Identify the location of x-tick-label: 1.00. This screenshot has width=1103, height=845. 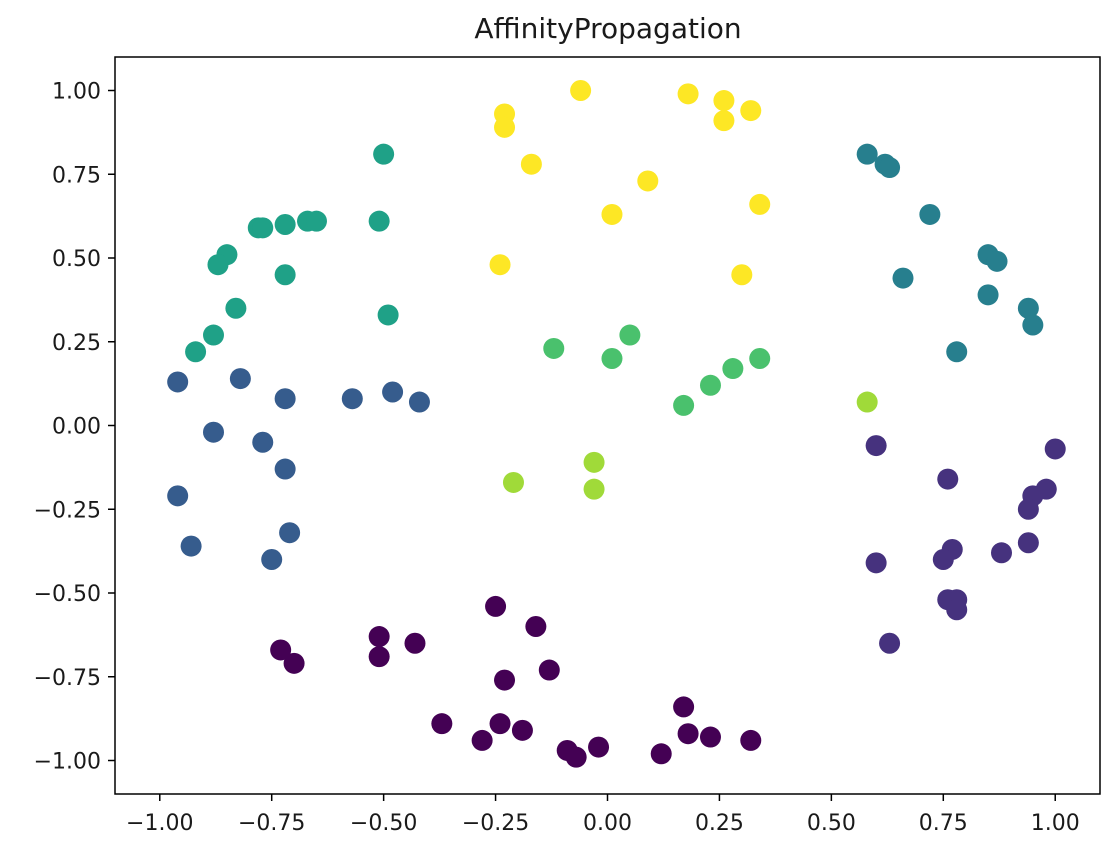
(1055, 823).